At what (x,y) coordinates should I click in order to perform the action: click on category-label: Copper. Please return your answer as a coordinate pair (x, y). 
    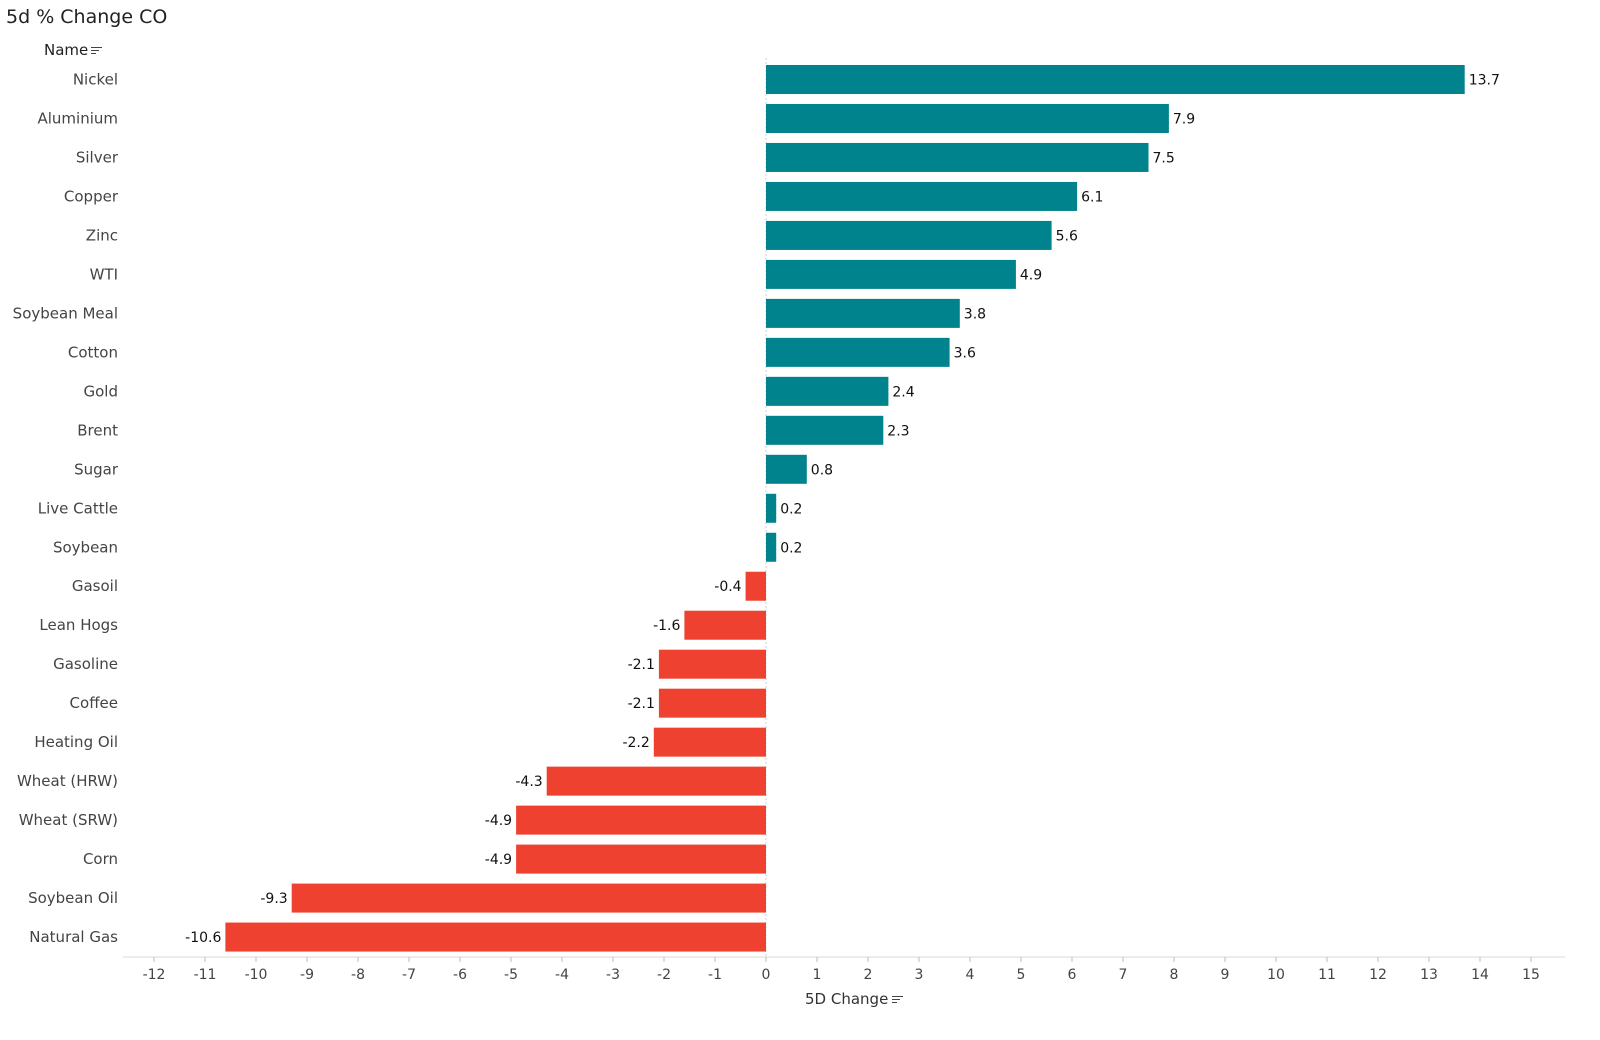
    Looking at the image, I should click on (91, 196).